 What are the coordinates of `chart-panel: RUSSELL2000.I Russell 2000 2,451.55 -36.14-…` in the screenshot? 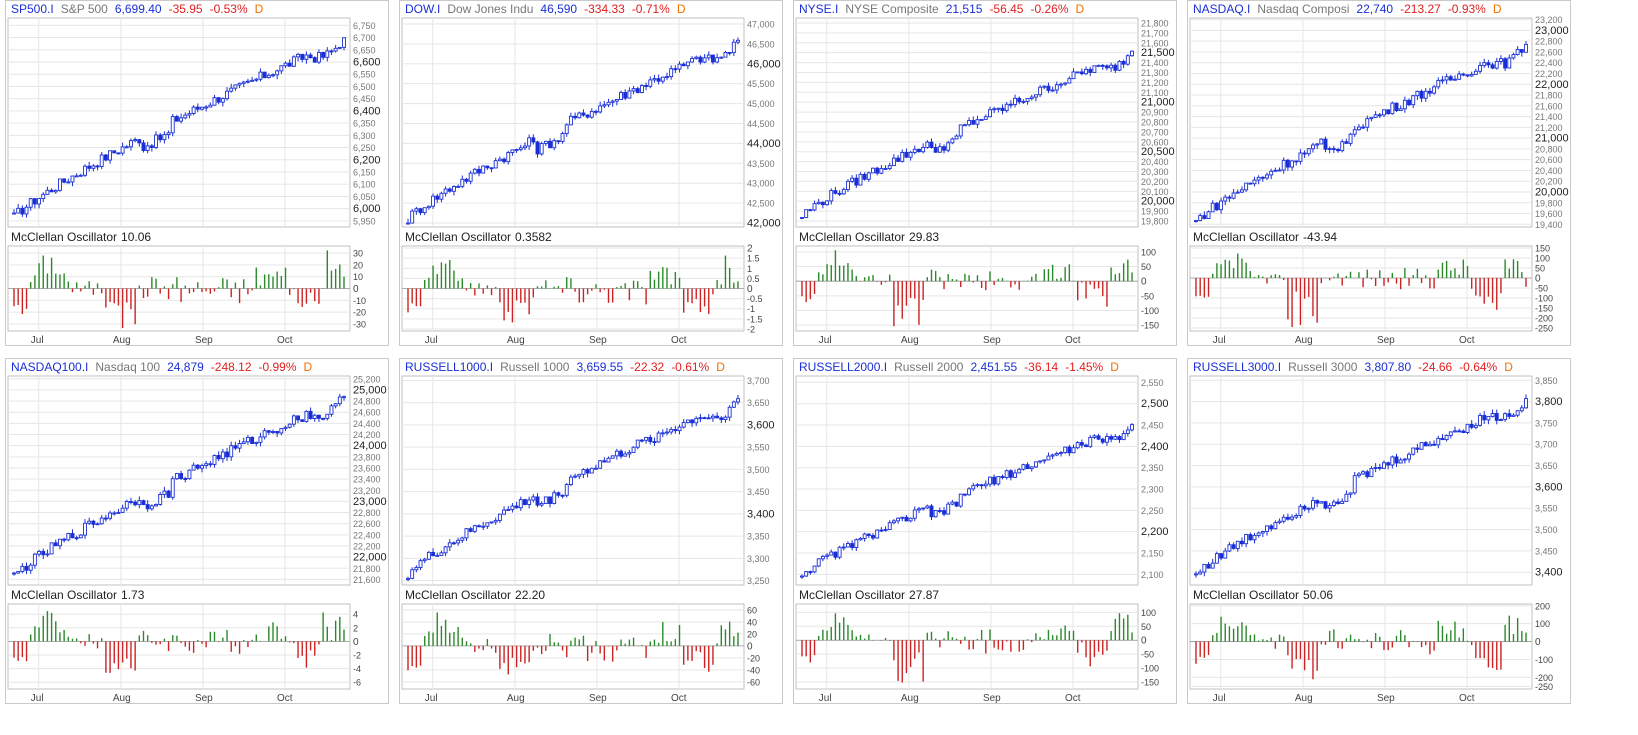 It's located at (985, 531).